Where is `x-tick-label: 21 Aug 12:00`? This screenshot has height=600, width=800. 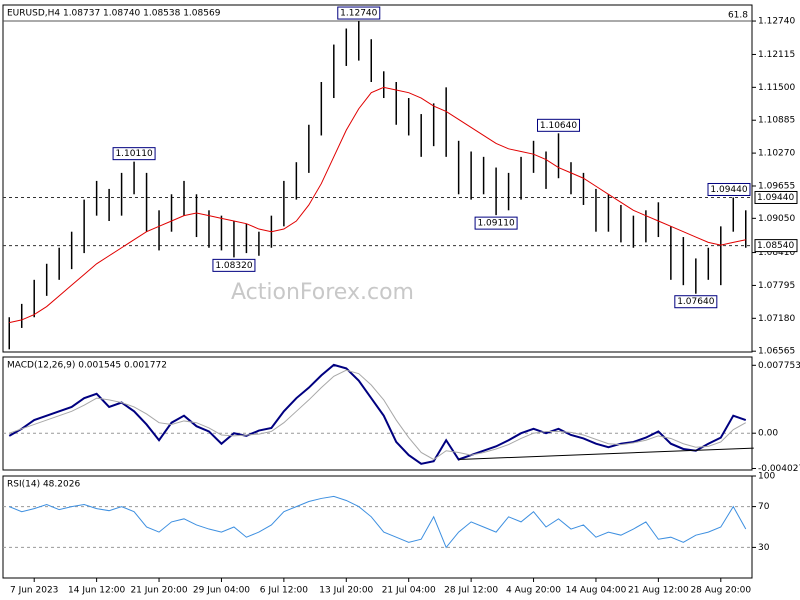
x-tick-label: 21 Aug 12:00 is located at coordinates (658, 591).